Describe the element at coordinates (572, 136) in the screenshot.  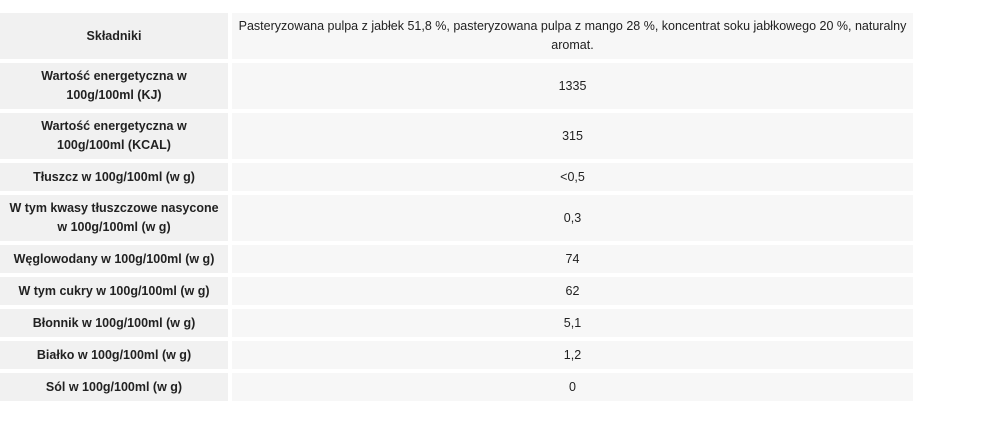
I see `row-value-energy-kcal: 315` at that location.